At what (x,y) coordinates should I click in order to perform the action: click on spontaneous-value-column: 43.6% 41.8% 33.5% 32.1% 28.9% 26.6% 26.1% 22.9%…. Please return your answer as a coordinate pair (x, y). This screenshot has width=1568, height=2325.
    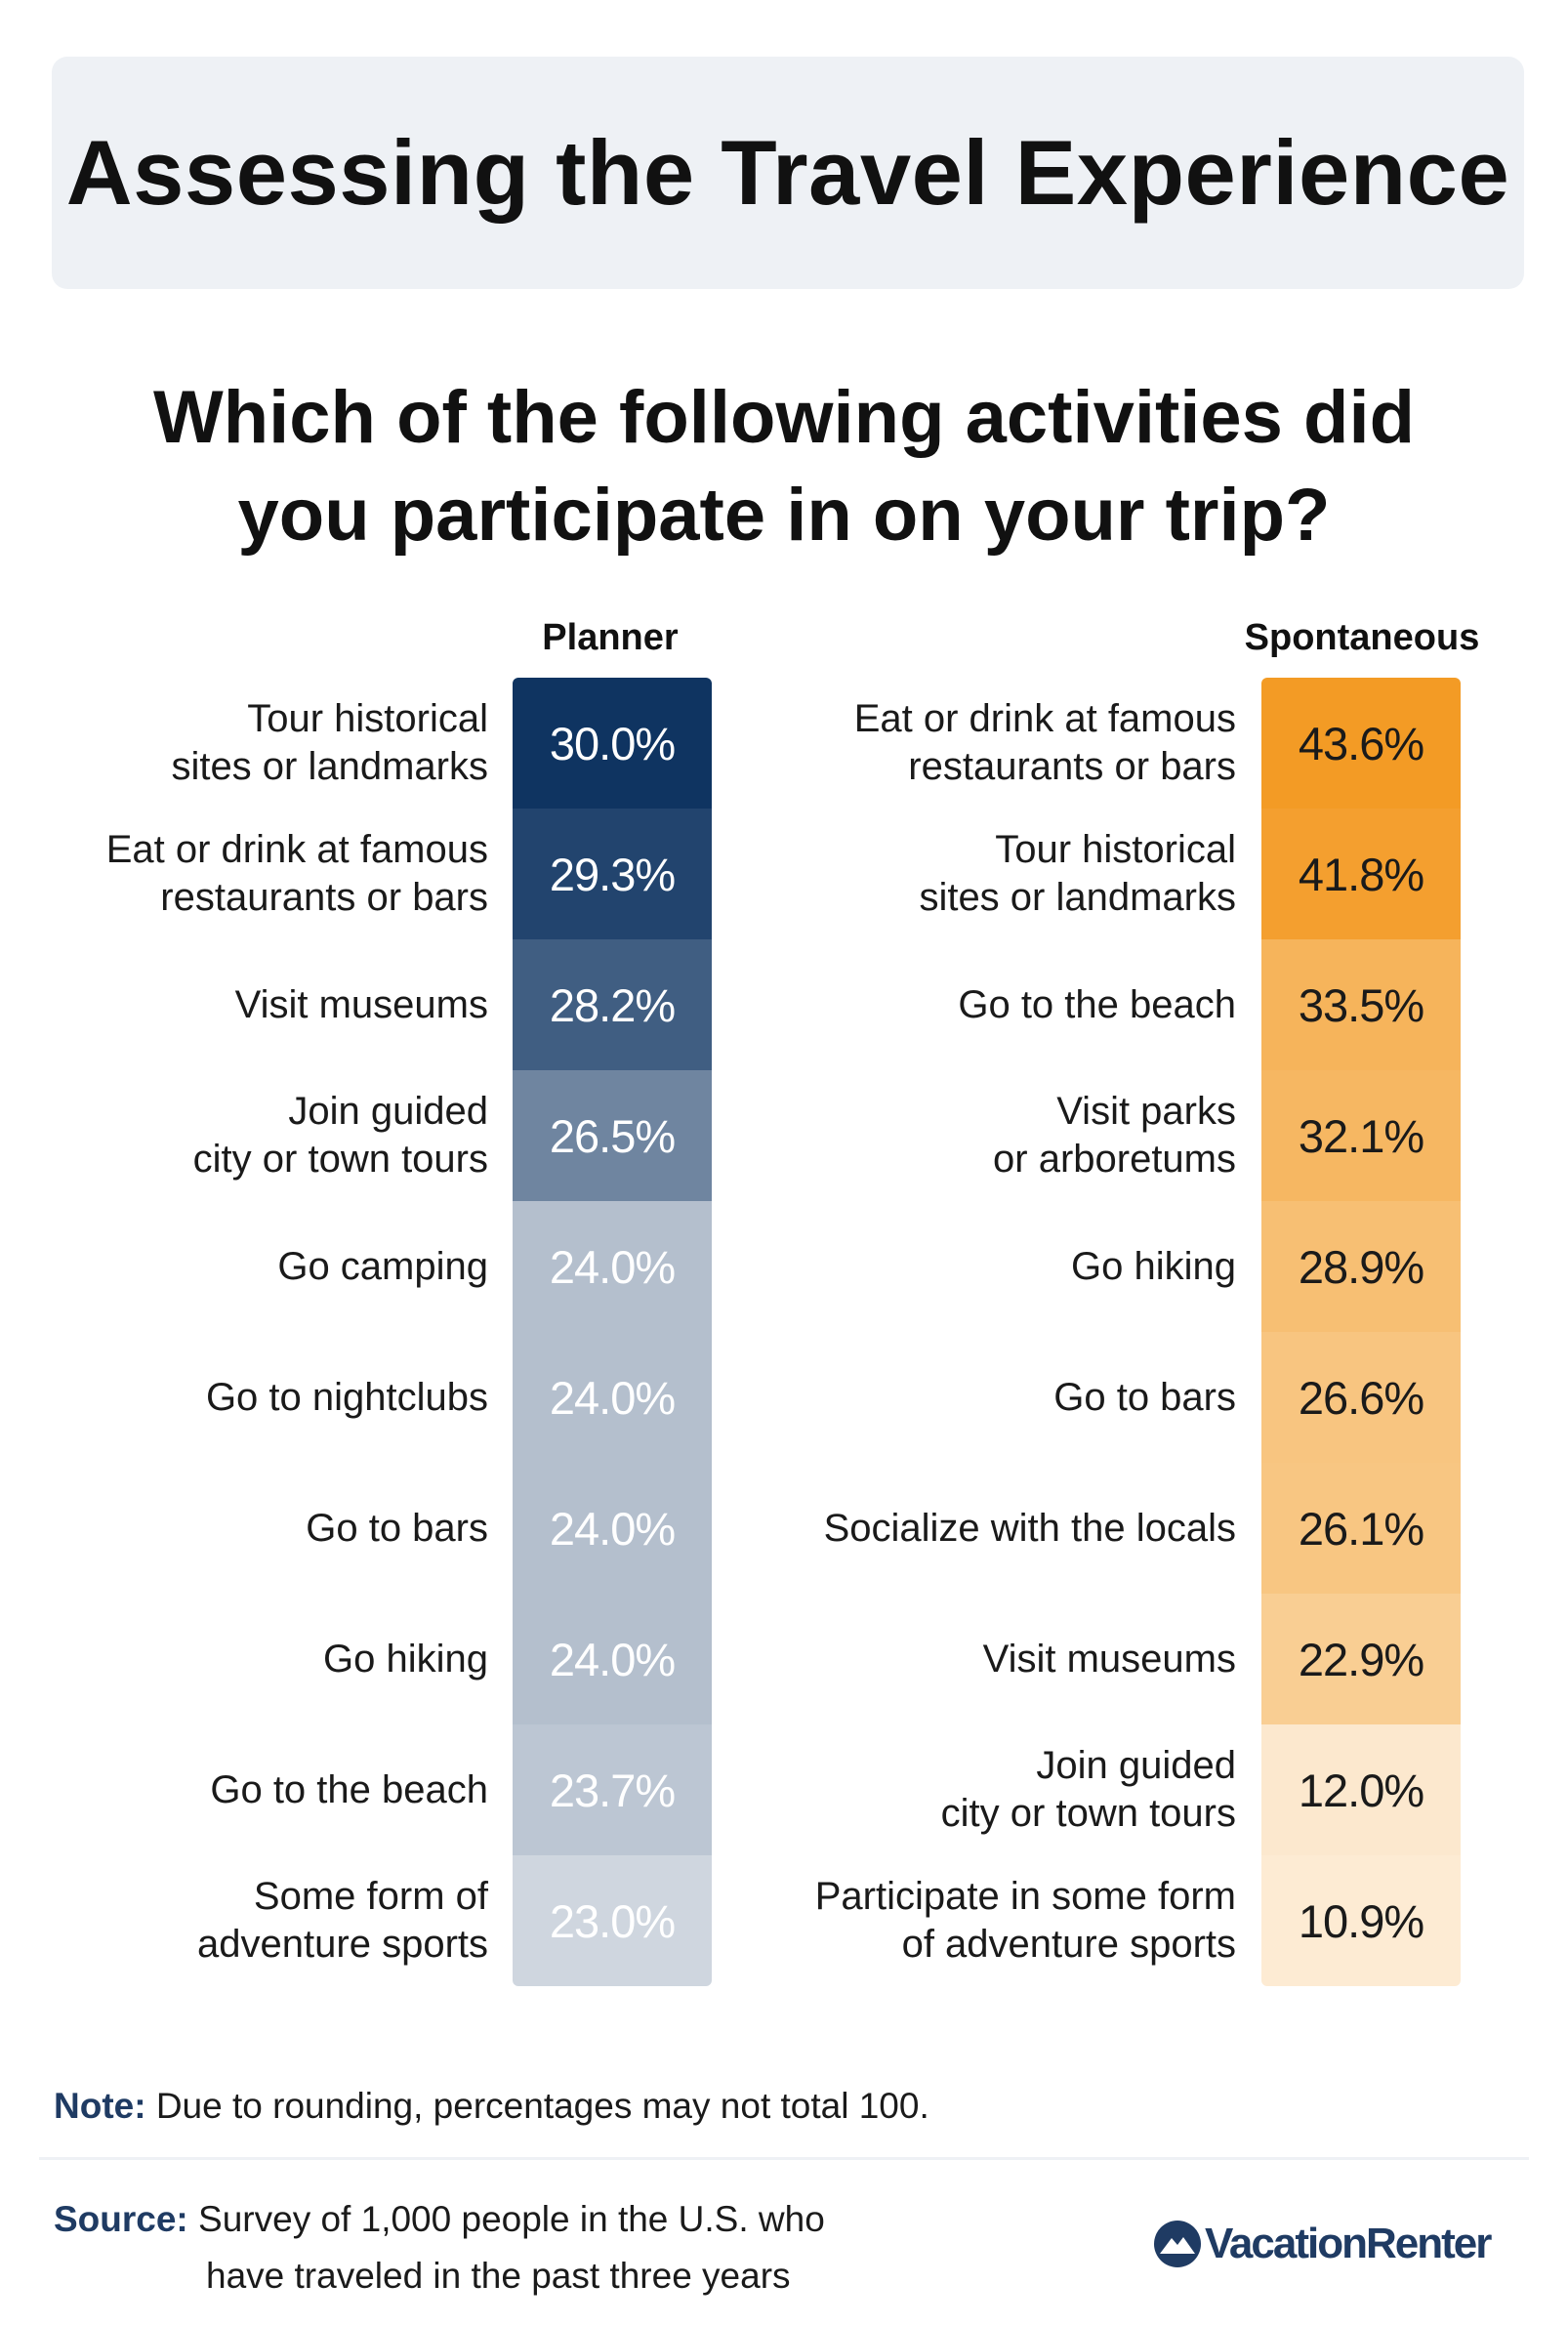
    Looking at the image, I should click on (1361, 1332).